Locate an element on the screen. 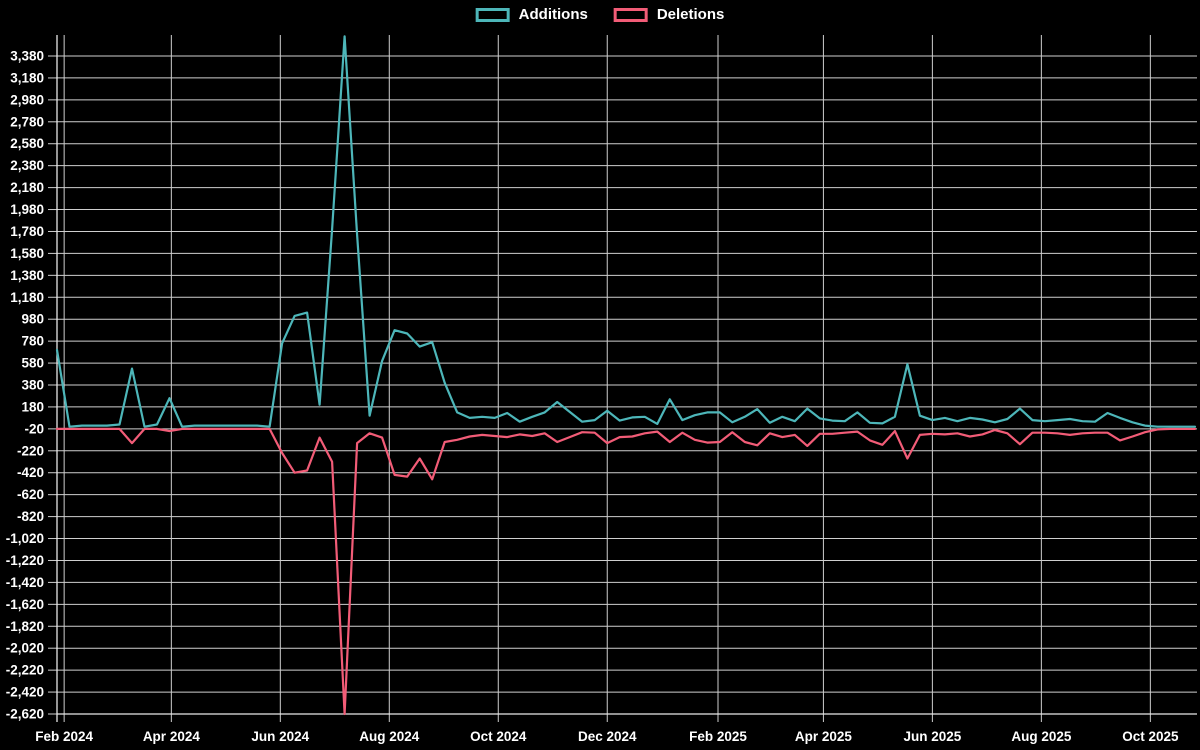  y-tick-label: 1,180 is located at coordinates (27, 297).